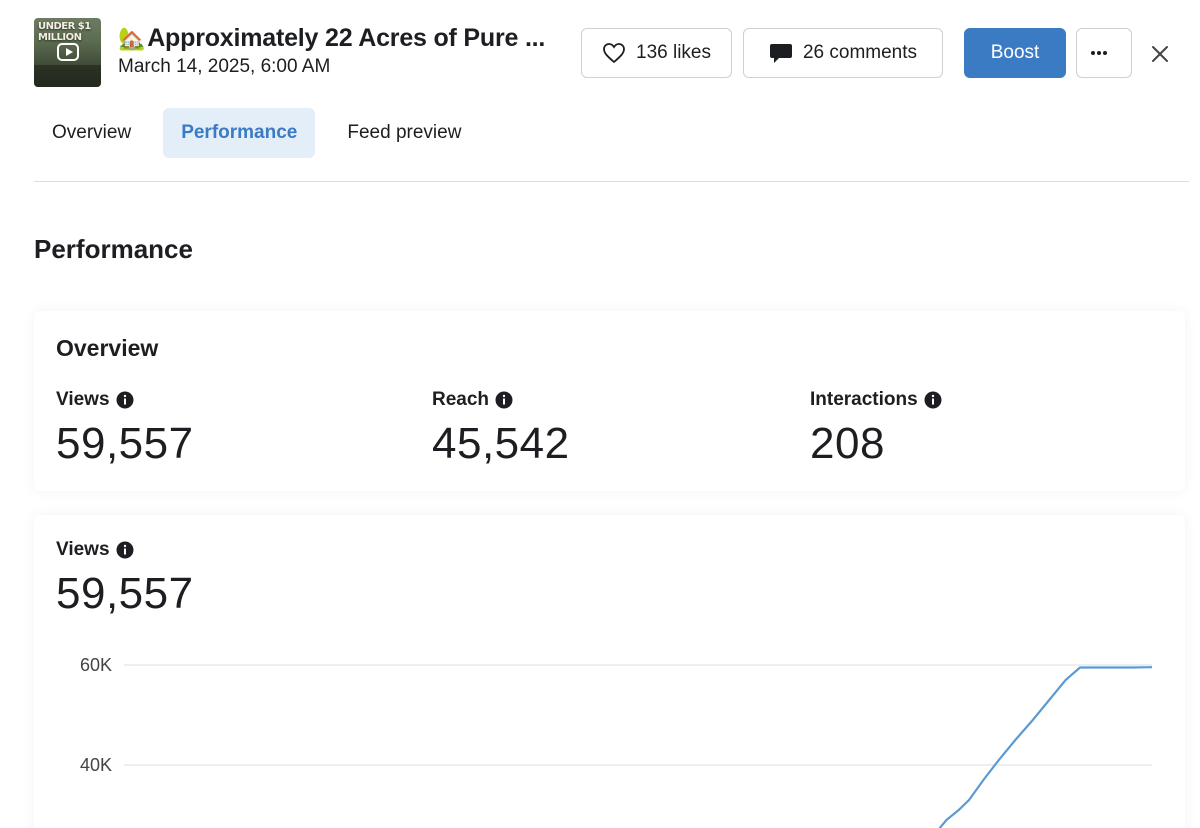  I want to click on views-metric-value: 59,557, so click(125, 443).